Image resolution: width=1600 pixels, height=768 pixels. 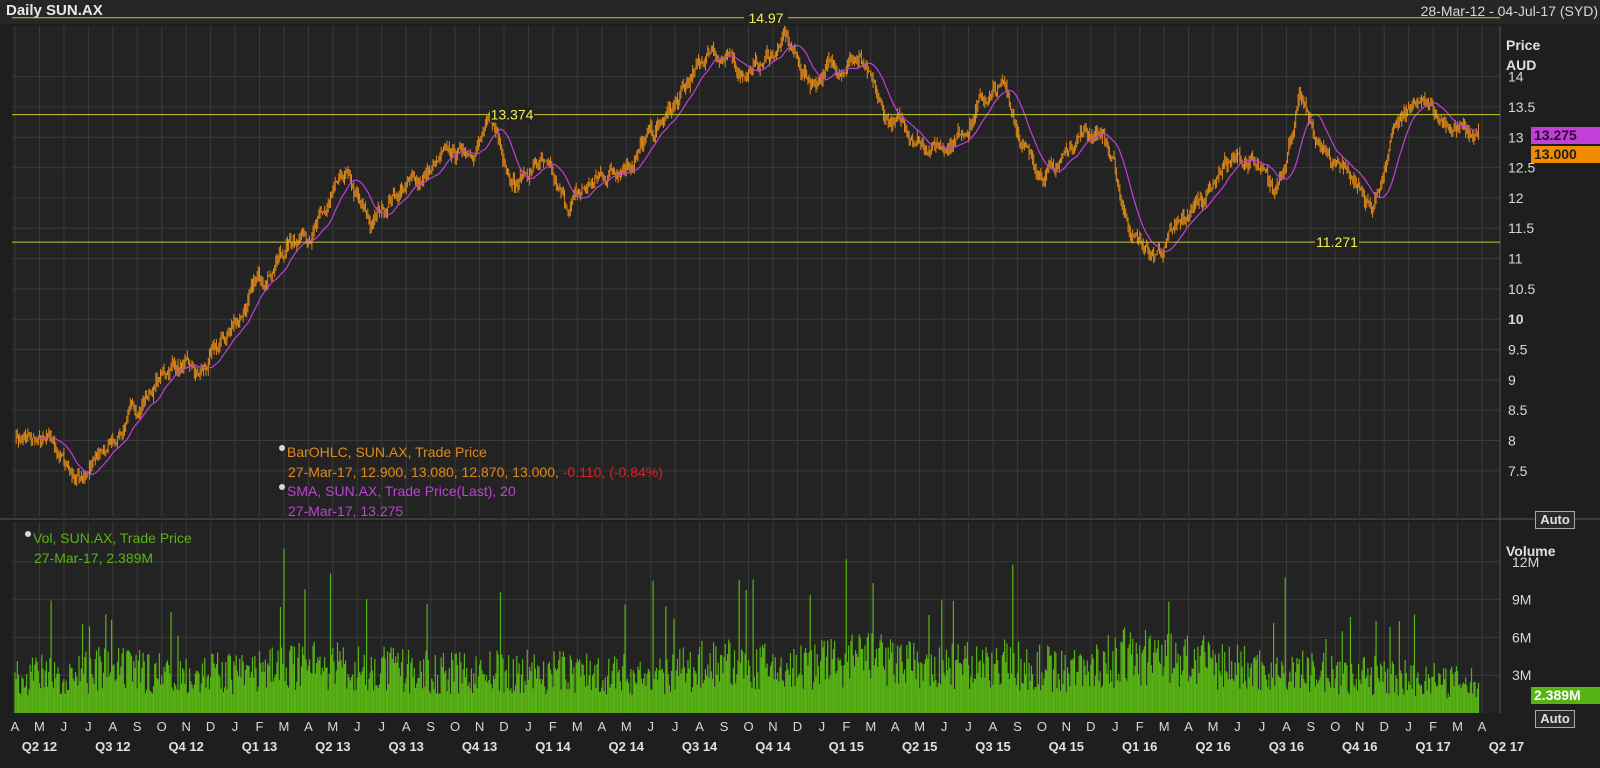 I want to click on reference-label-bg, so click(x=766, y=17).